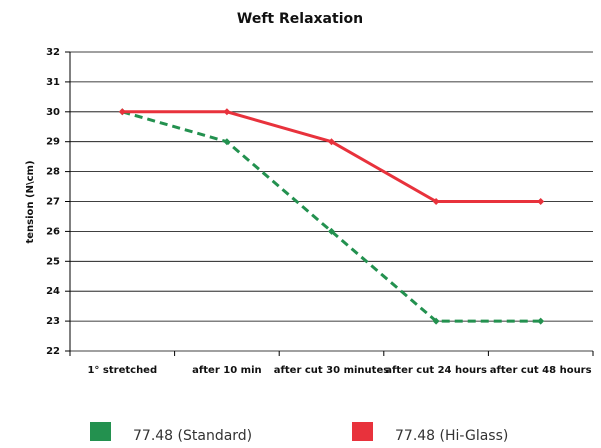 This screenshot has width=601, height=448. What do you see at coordinates (53, 351) in the screenshot?
I see `y-tick-label: 22` at bounding box center [53, 351].